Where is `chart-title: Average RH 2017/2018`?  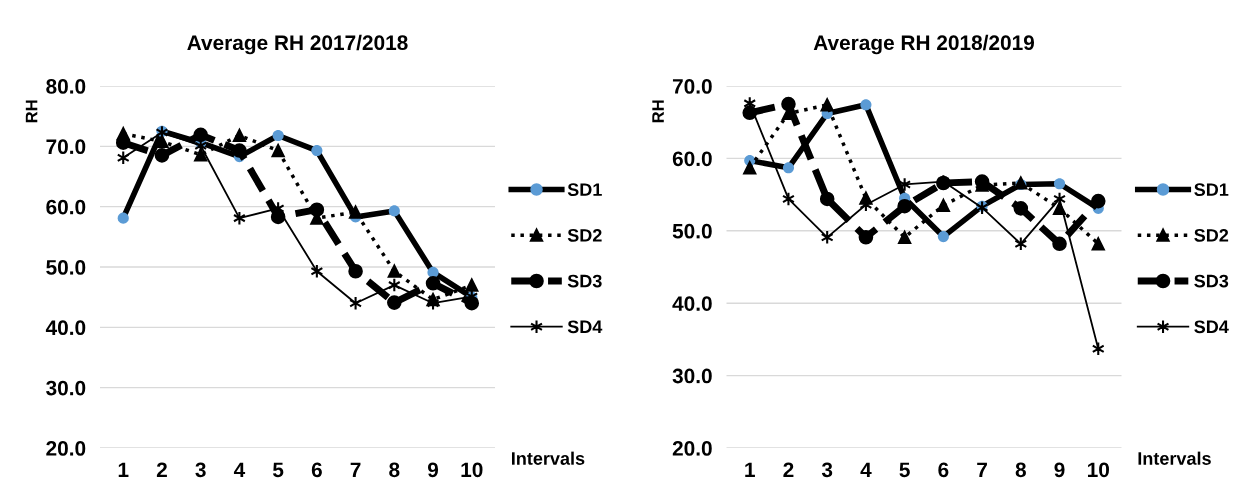 chart-title: Average RH 2017/2018 is located at coordinates (297, 44).